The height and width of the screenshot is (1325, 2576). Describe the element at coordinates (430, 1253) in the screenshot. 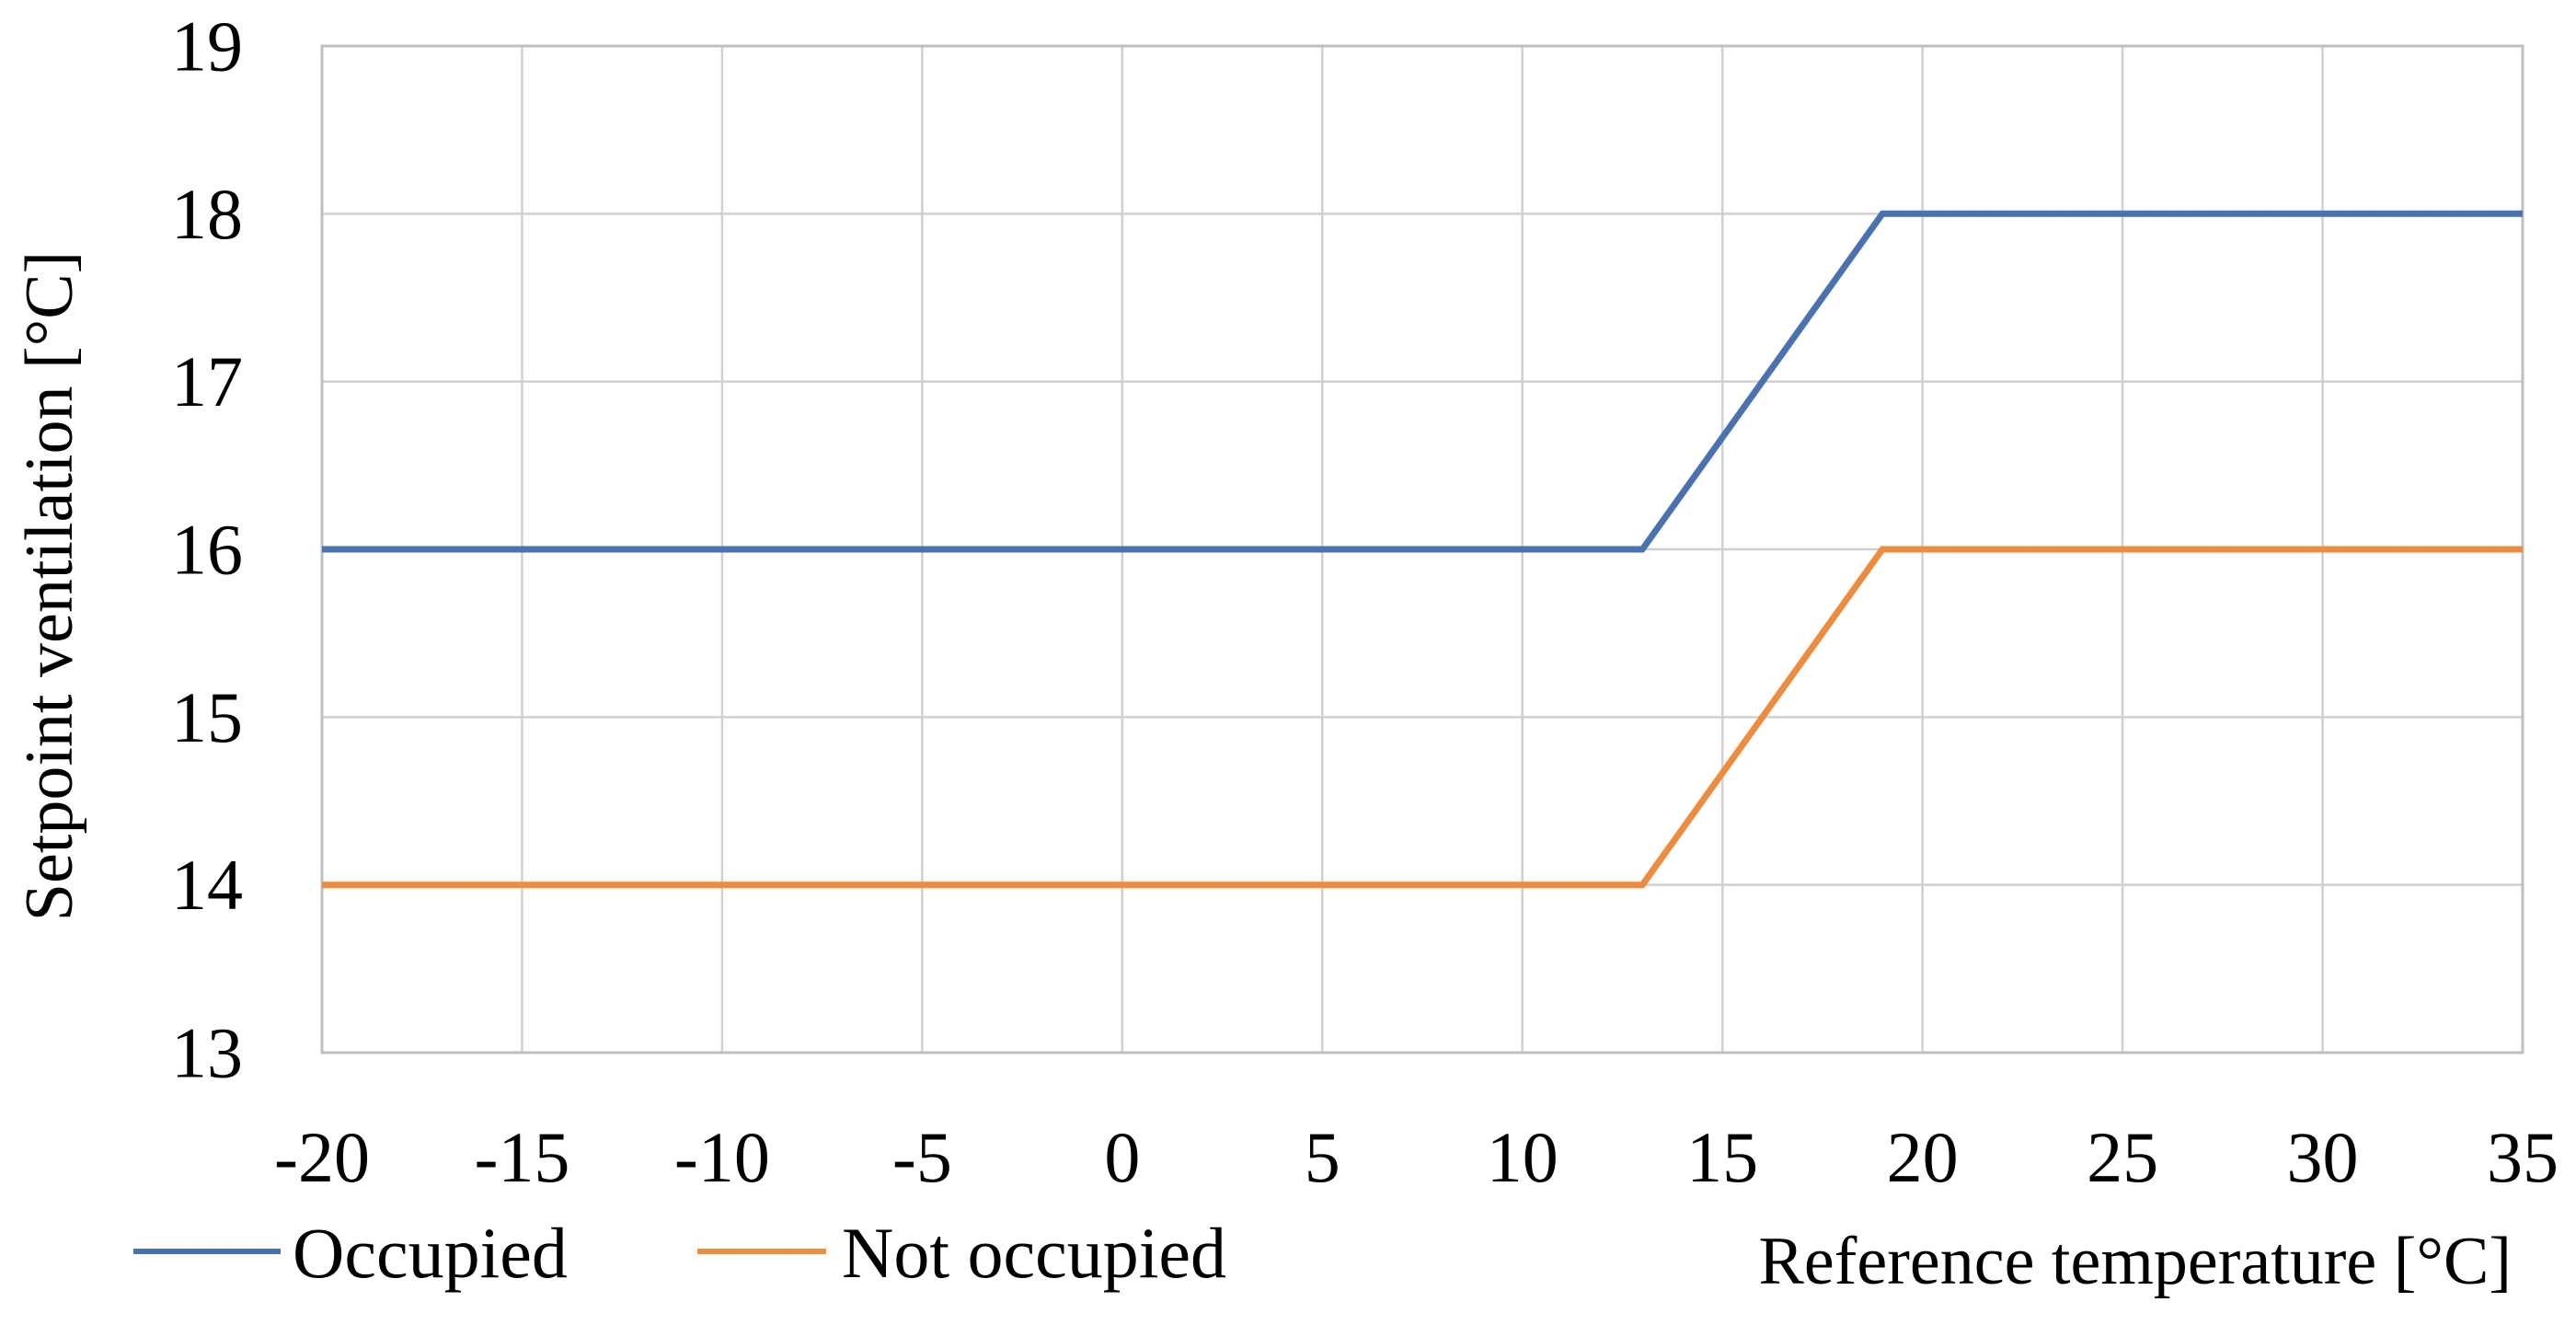

I see `legend-label-occupied: Occupied` at that location.